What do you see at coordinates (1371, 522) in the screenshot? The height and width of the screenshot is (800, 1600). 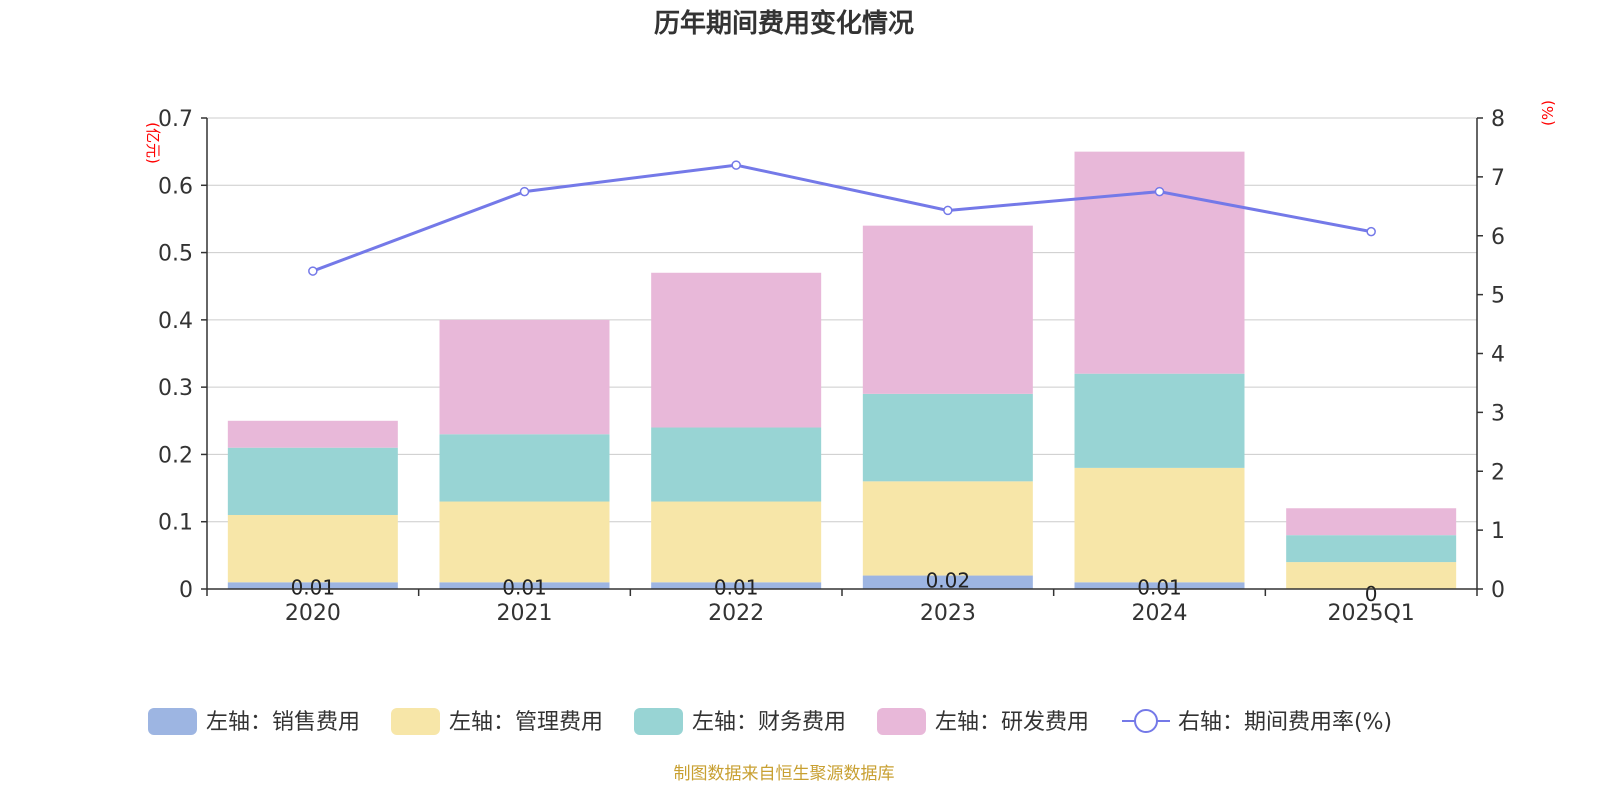 I see `bar-4-2025Q1` at bounding box center [1371, 522].